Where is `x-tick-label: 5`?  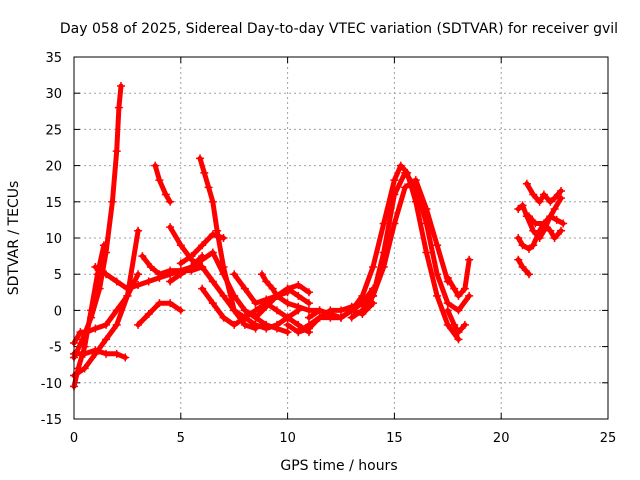
x-tick-label: 5 is located at coordinates (181, 438).